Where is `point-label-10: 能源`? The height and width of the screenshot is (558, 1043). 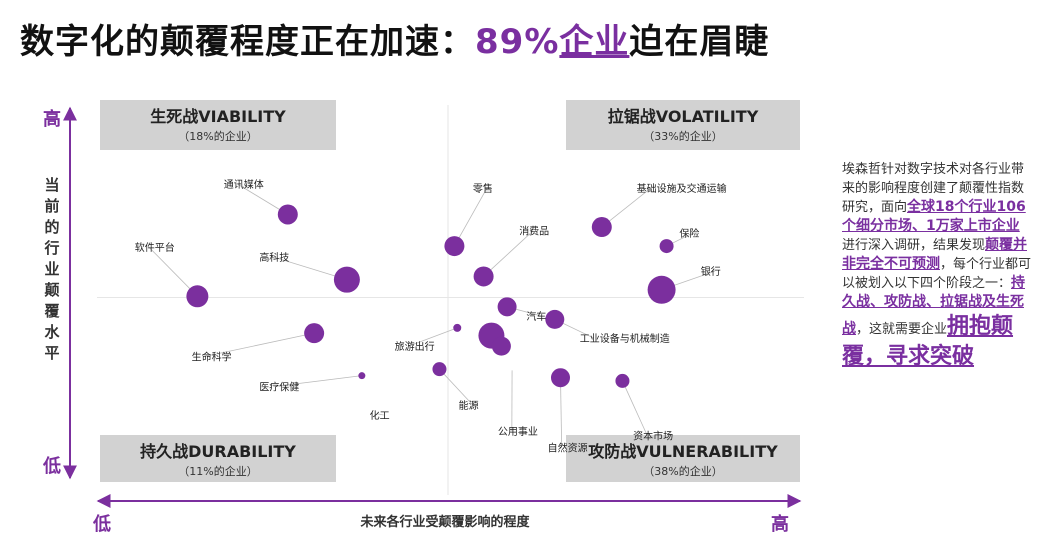
point-label-10: 能源 is located at coordinates (469, 405).